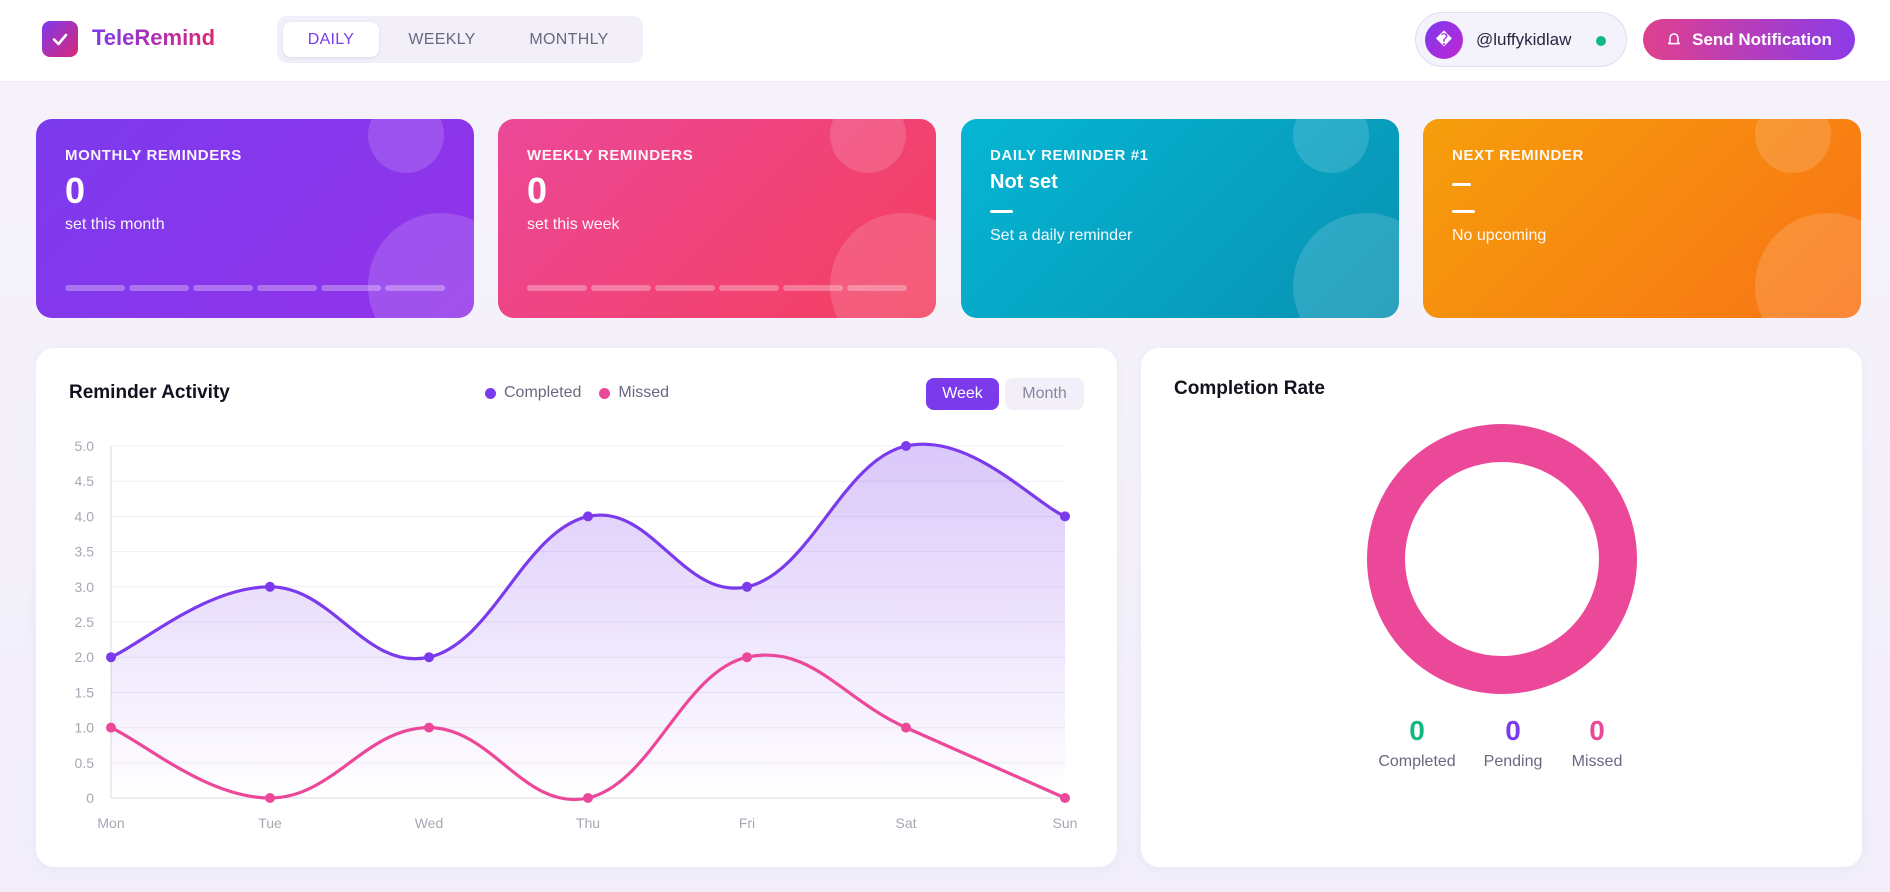 The width and height of the screenshot is (1890, 892). Describe the element at coordinates (747, 823) in the screenshot. I see `x-tick-label: Fri` at that location.